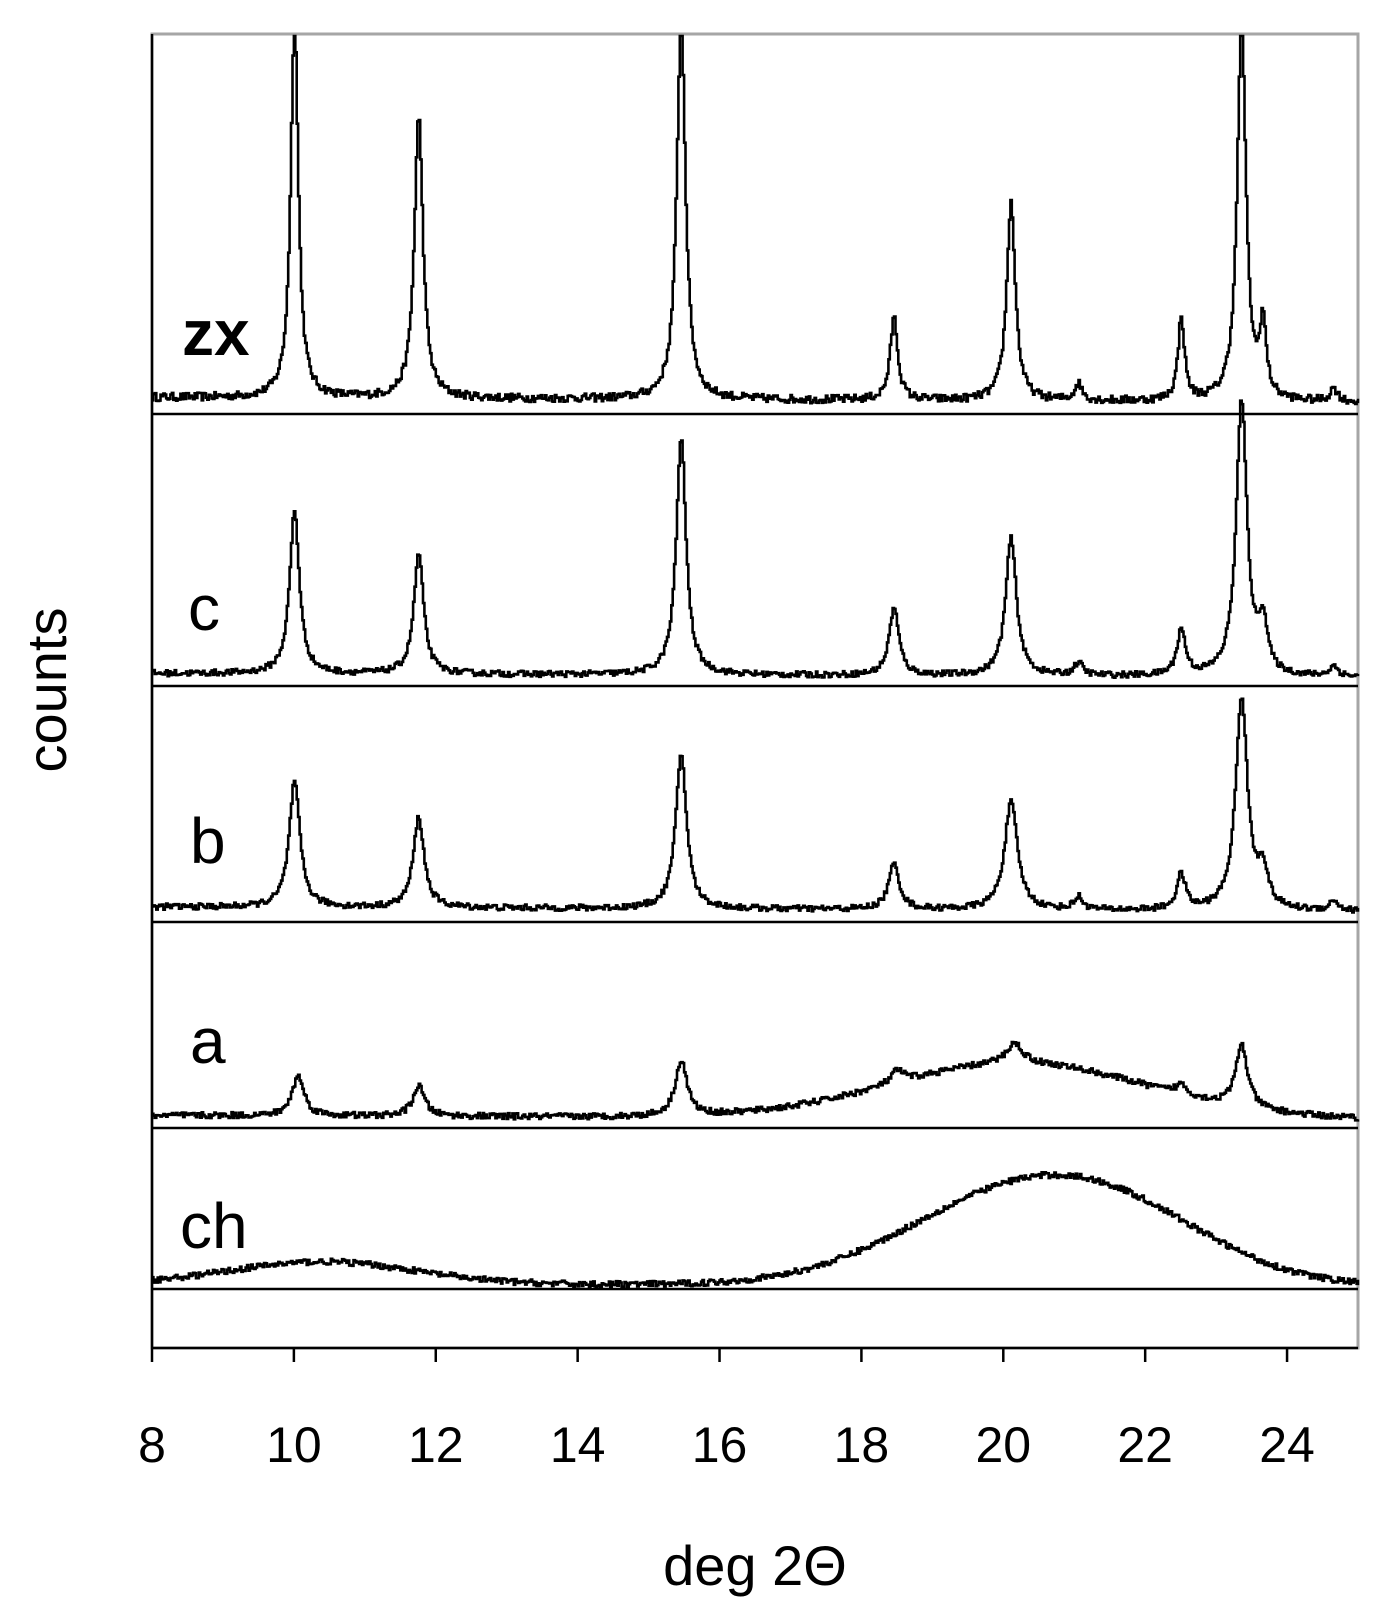 The width and height of the screenshot is (1384, 1611). What do you see at coordinates (1145, 1445) in the screenshot?
I see `x-tick-label: 22` at bounding box center [1145, 1445].